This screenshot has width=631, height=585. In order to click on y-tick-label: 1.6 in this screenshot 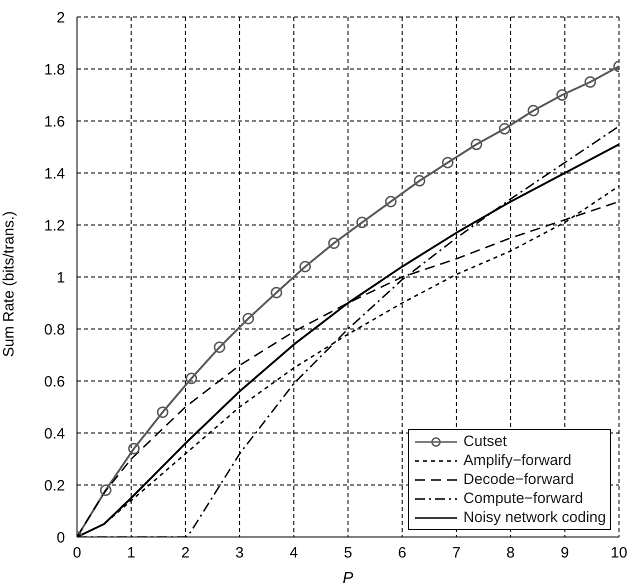, I will do `click(54, 121)`.